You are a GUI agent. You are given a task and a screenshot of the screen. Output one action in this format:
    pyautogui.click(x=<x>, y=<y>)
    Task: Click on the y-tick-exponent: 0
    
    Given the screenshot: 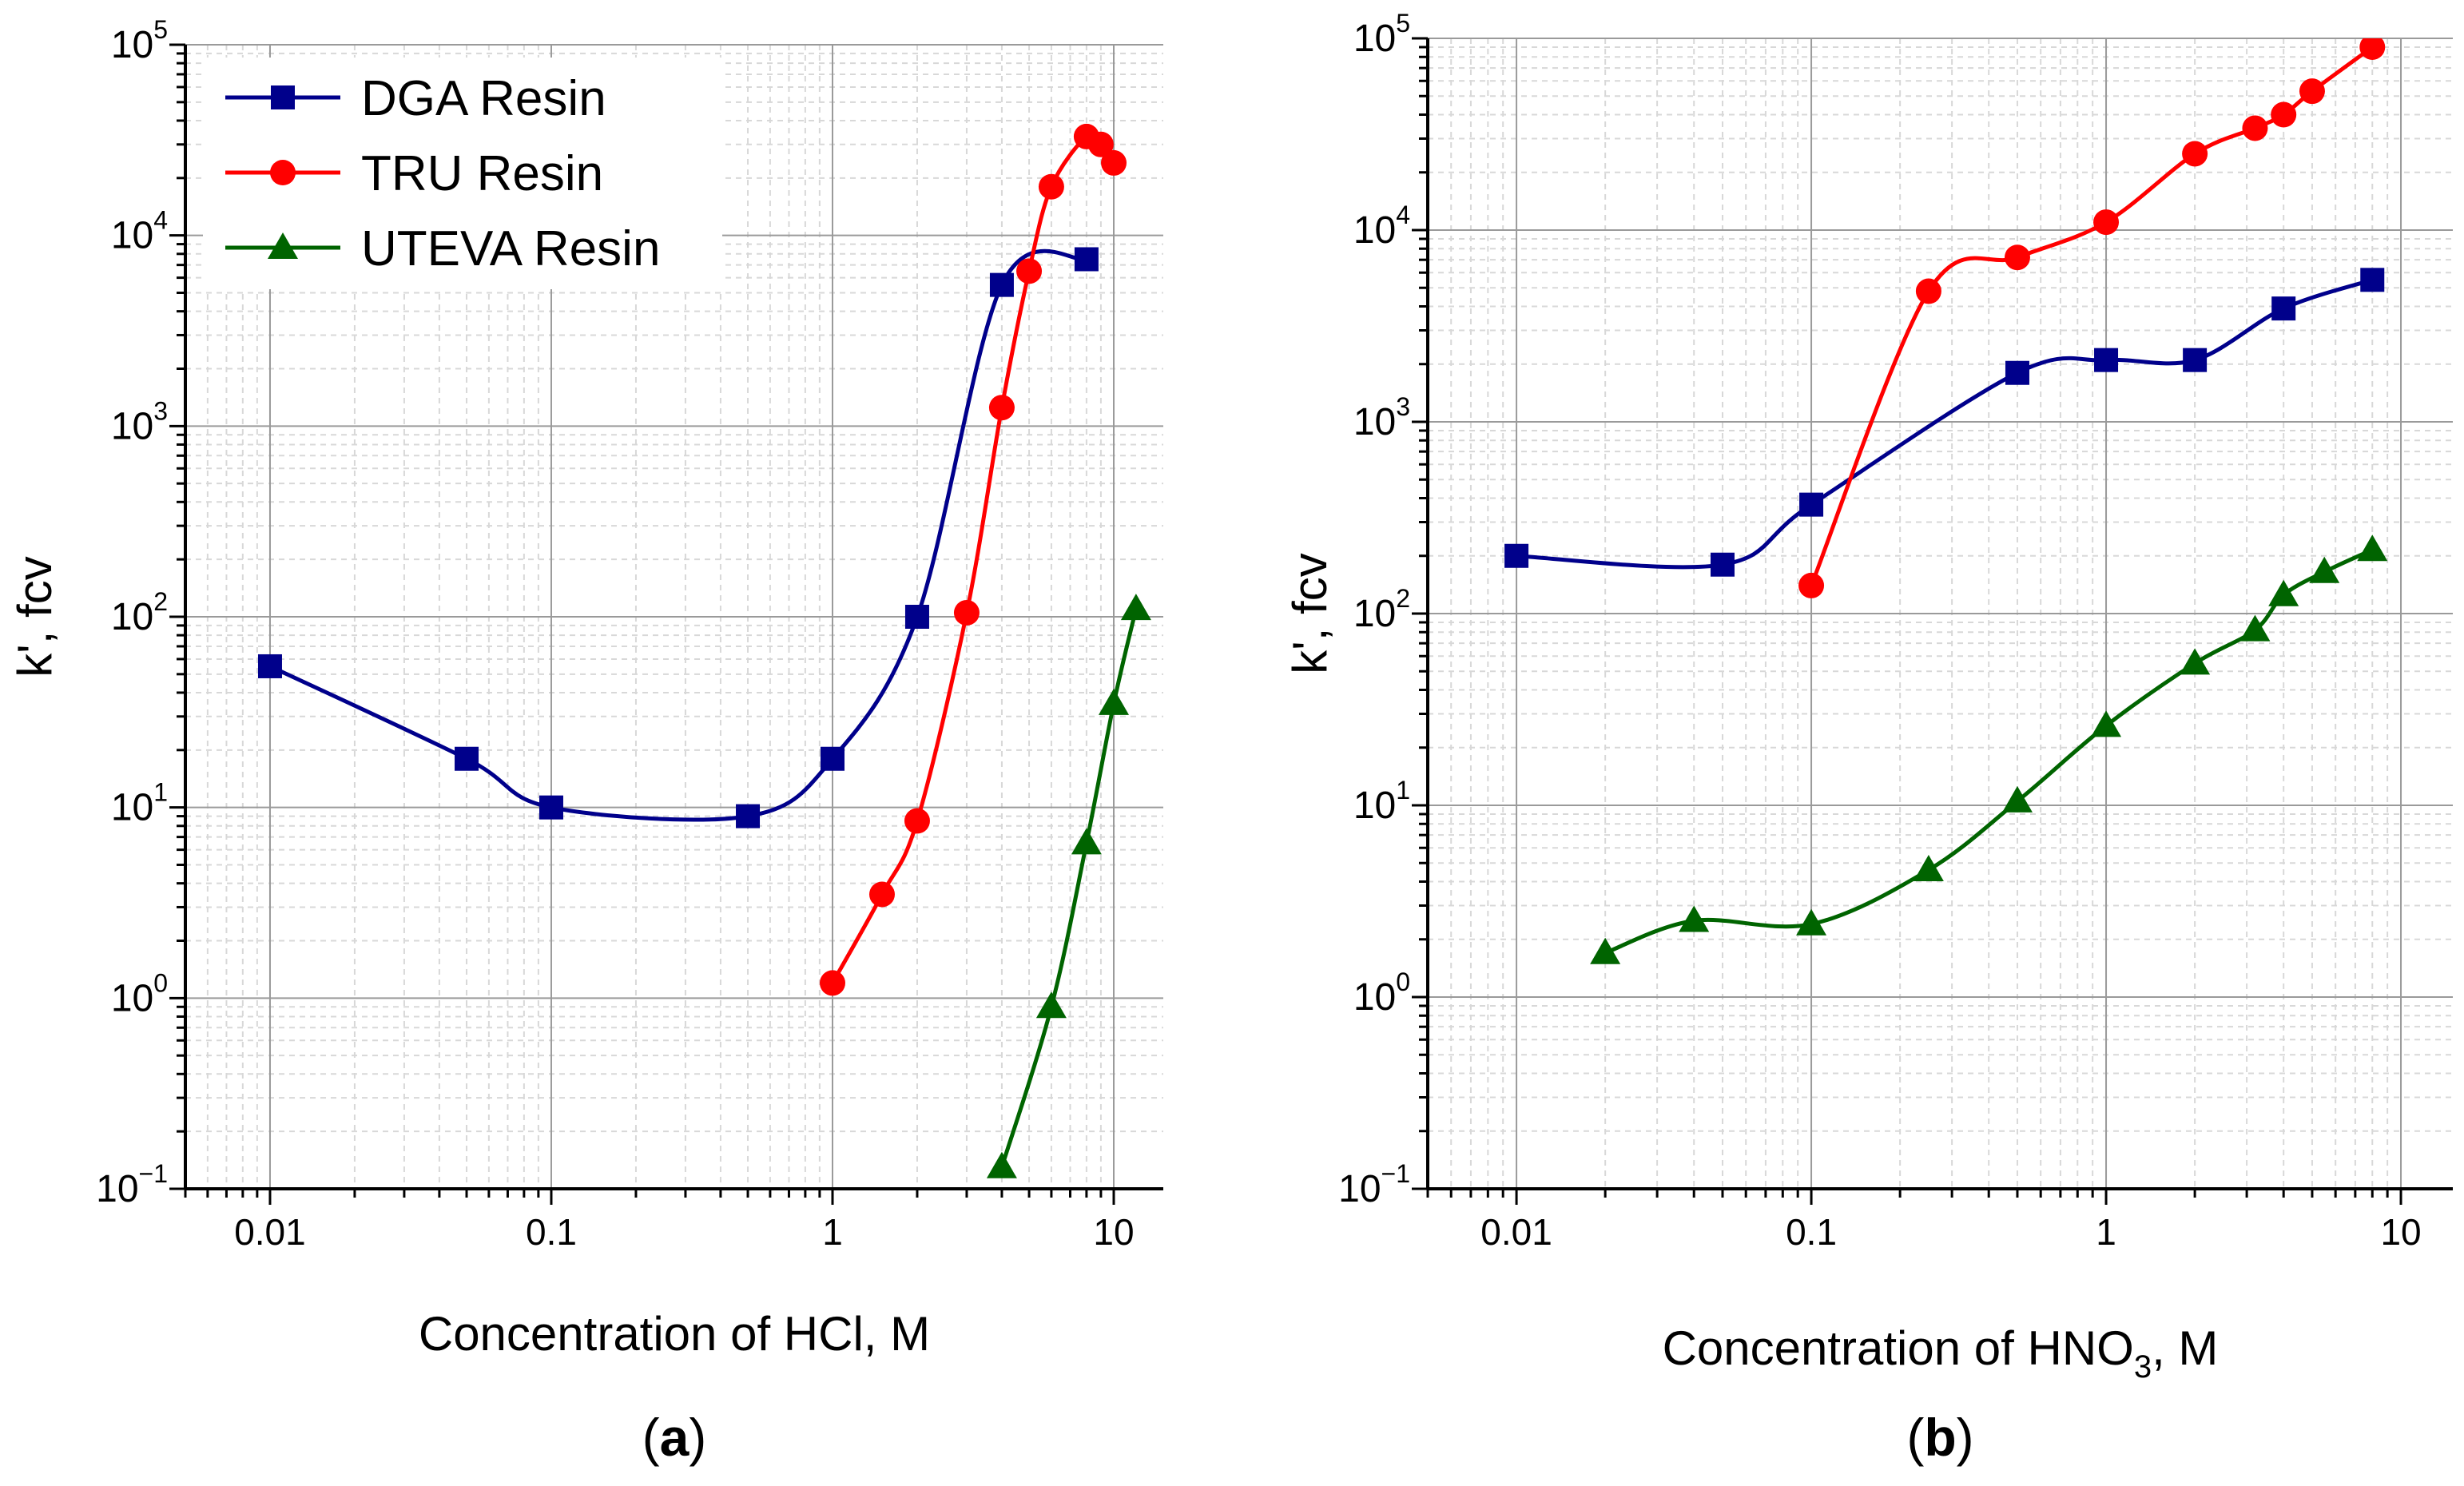 What is the action you would take?
    pyautogui.click(x=1403, y=981)
    